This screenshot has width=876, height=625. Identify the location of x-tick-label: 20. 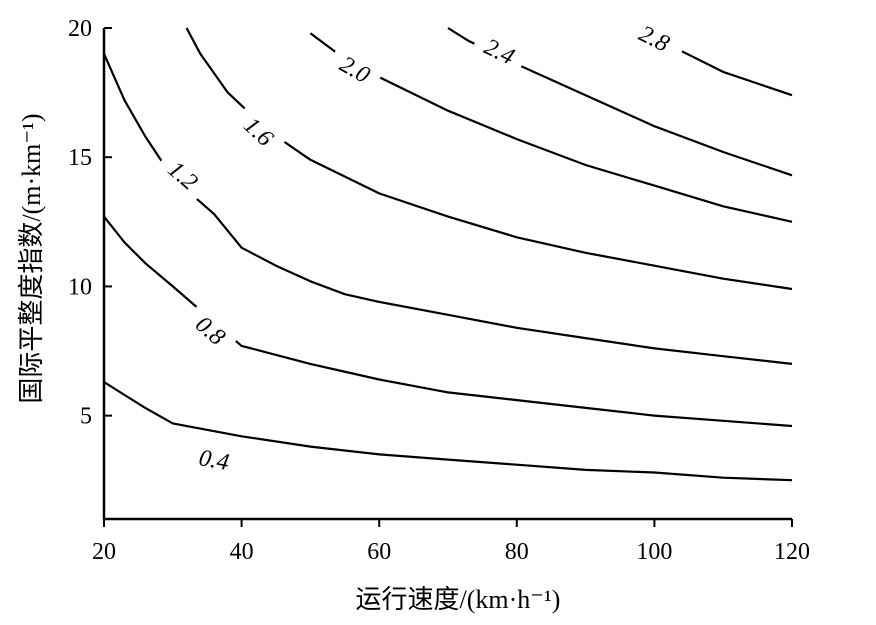
(104, 552).